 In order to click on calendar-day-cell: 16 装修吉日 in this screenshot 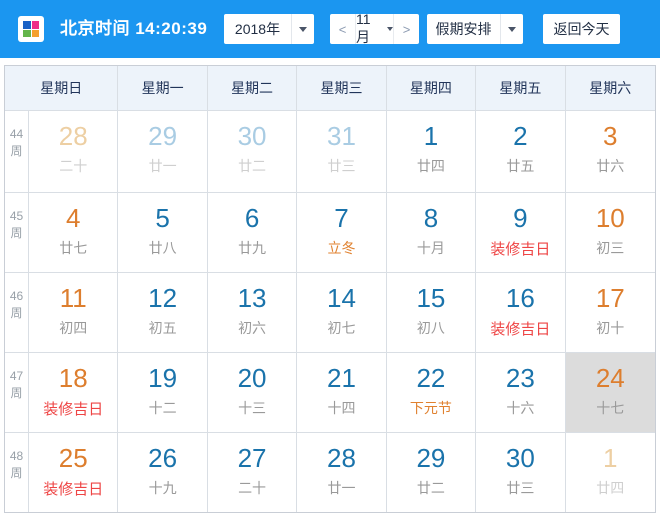, I will do `click(521, 313)`.